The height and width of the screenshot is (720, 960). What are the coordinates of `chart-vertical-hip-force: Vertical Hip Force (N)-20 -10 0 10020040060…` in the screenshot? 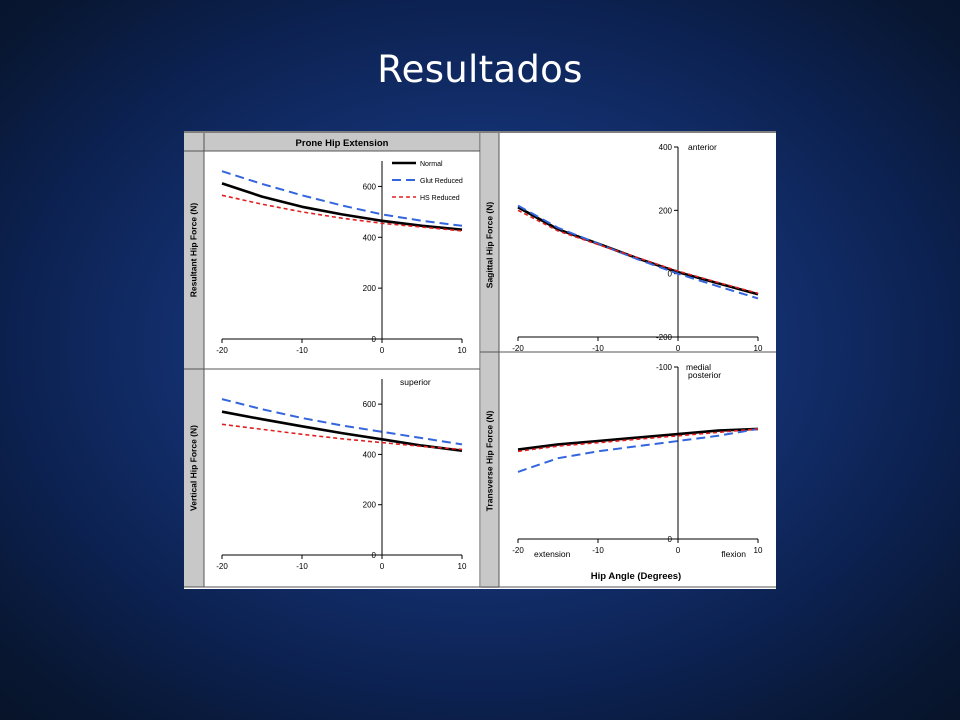 It's located at (327, 474).